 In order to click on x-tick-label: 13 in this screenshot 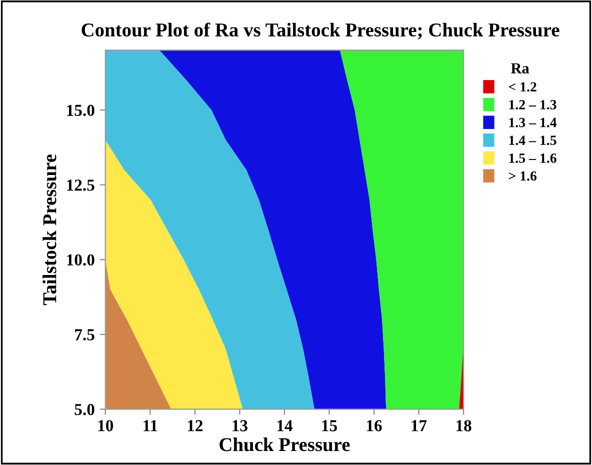, I will do `click(240, 426)`.